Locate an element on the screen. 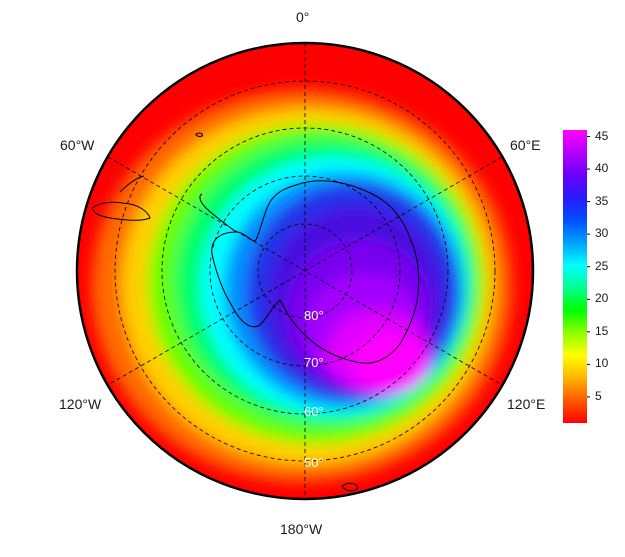  colorbar-tick-label: 20 is located at coordinates (602, 298).